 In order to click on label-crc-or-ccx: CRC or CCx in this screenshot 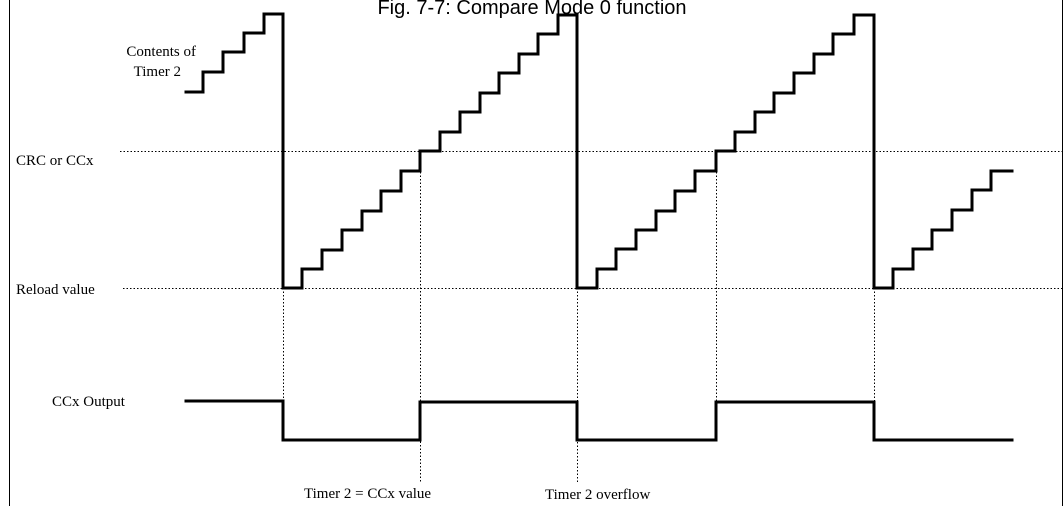, I will do `click(55, 161)`.